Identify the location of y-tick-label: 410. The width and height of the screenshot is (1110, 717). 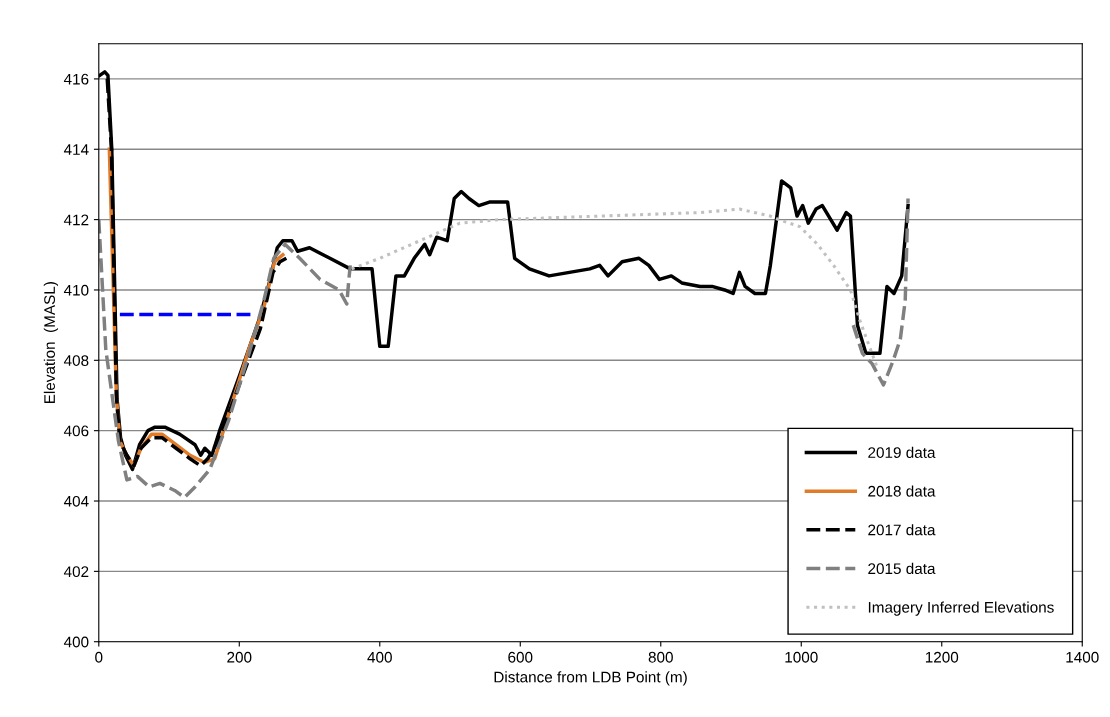
(76, 290).